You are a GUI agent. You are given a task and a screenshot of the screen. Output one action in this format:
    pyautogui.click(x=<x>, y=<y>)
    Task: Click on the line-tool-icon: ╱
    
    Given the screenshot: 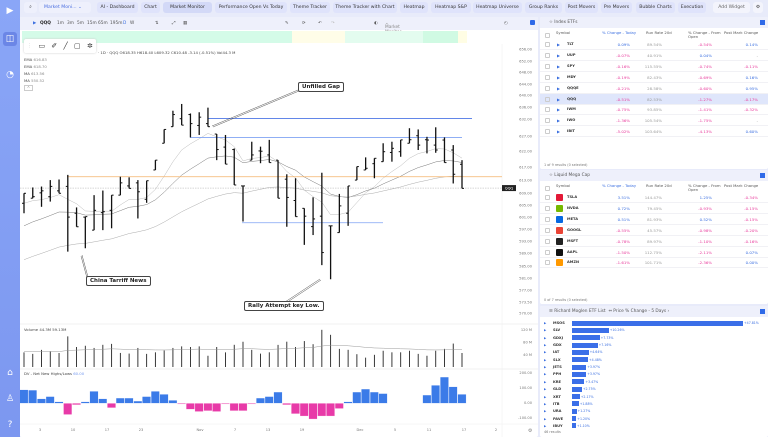 What is the action you would take?
    pyautogui.click(x=65, y=46)
    